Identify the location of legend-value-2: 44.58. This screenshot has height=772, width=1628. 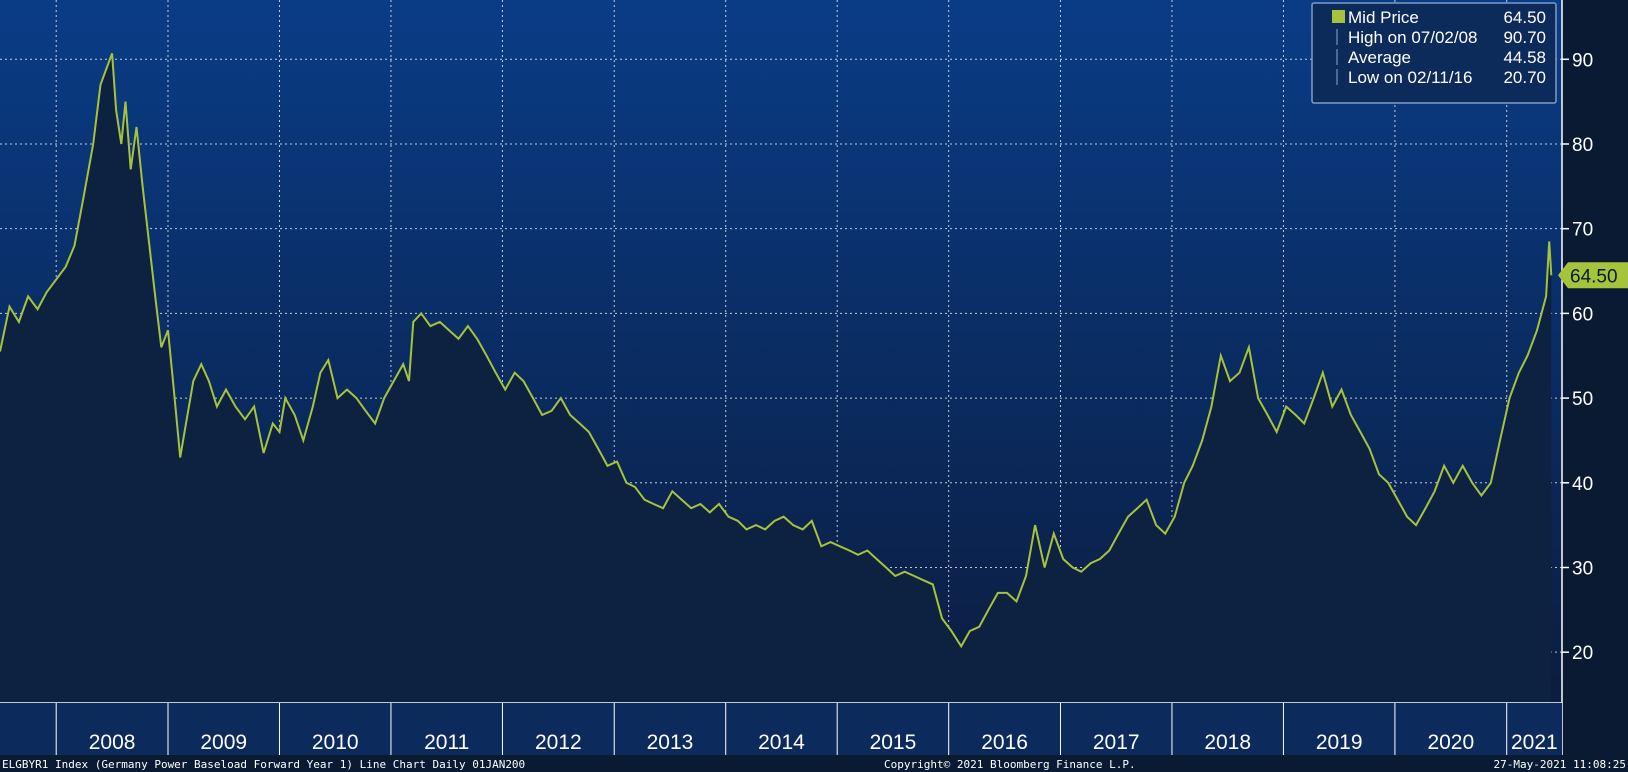
(1524, 57).